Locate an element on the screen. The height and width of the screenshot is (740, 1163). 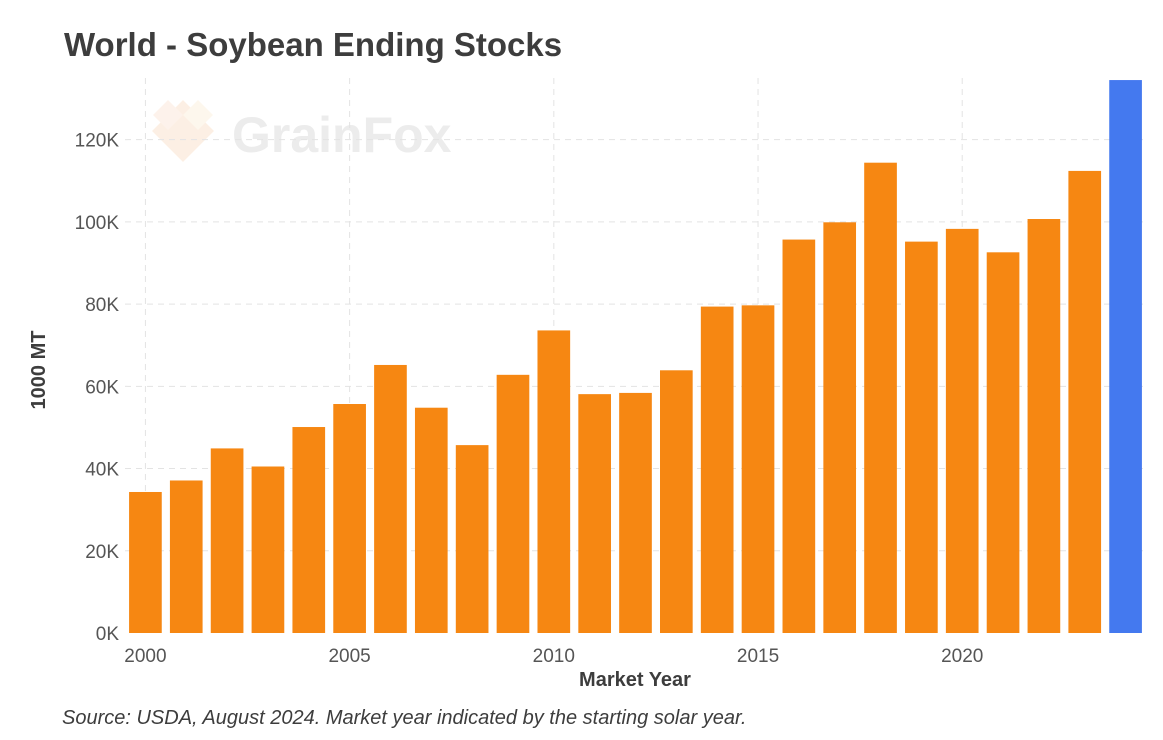
bar-2013 is located at coordinates (676, 501).